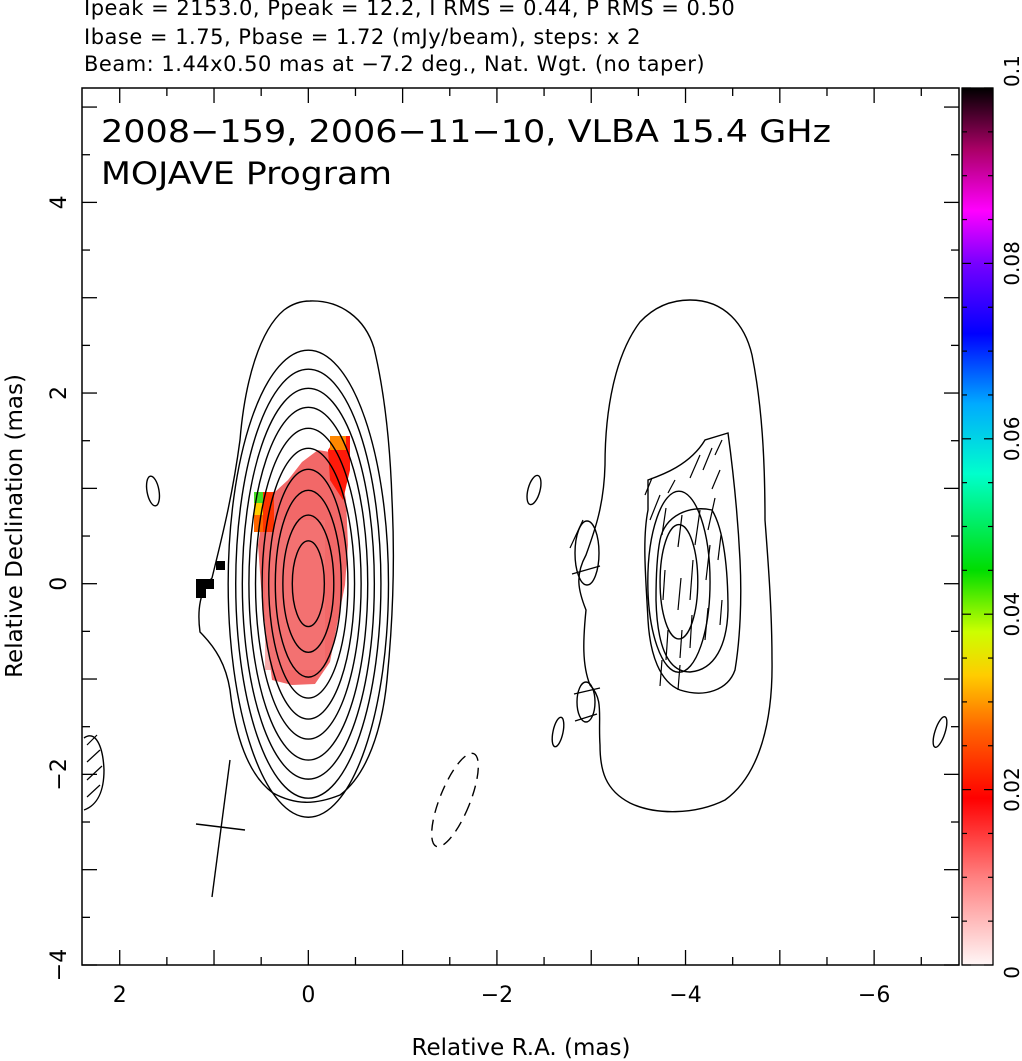 The height and width of the screenshot is (1061, 1022). Describe the element at coordinates (15, 526) in the screenshot. I see `y-axis-label: Relative Declination (mas)` at that location.